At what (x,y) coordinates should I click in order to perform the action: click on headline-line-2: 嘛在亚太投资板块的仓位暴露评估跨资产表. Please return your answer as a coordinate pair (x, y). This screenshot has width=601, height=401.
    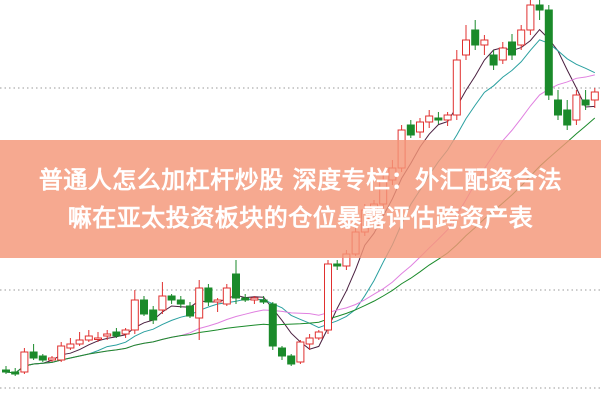
    Looking at the image, I should click on (300, 218).